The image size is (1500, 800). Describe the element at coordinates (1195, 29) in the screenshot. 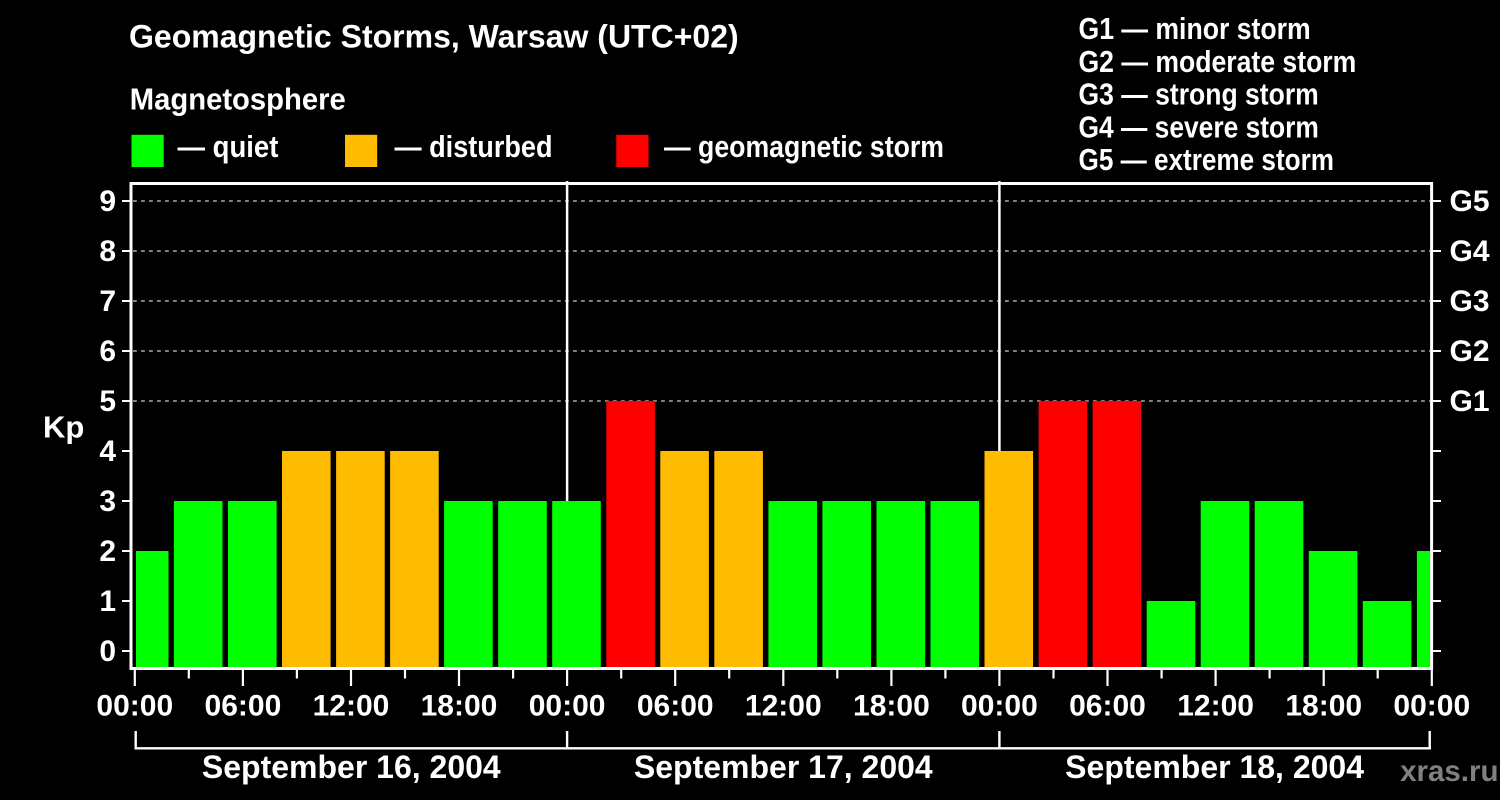

I see `svg-text: G1 — minor storm` at that location.